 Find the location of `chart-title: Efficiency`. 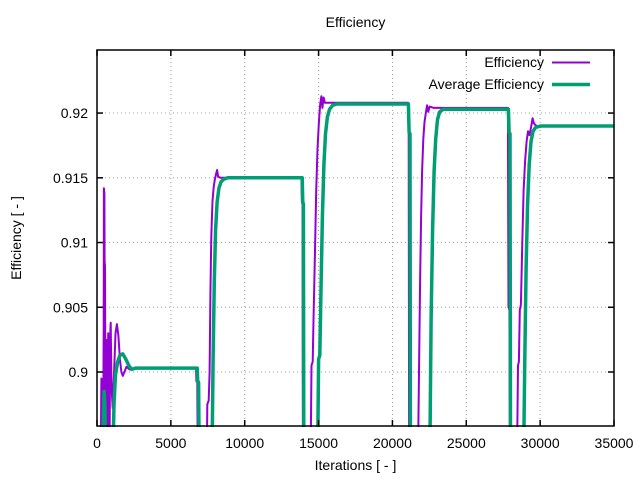

chart-title: Efficiency is located at coordinates (355, 22).